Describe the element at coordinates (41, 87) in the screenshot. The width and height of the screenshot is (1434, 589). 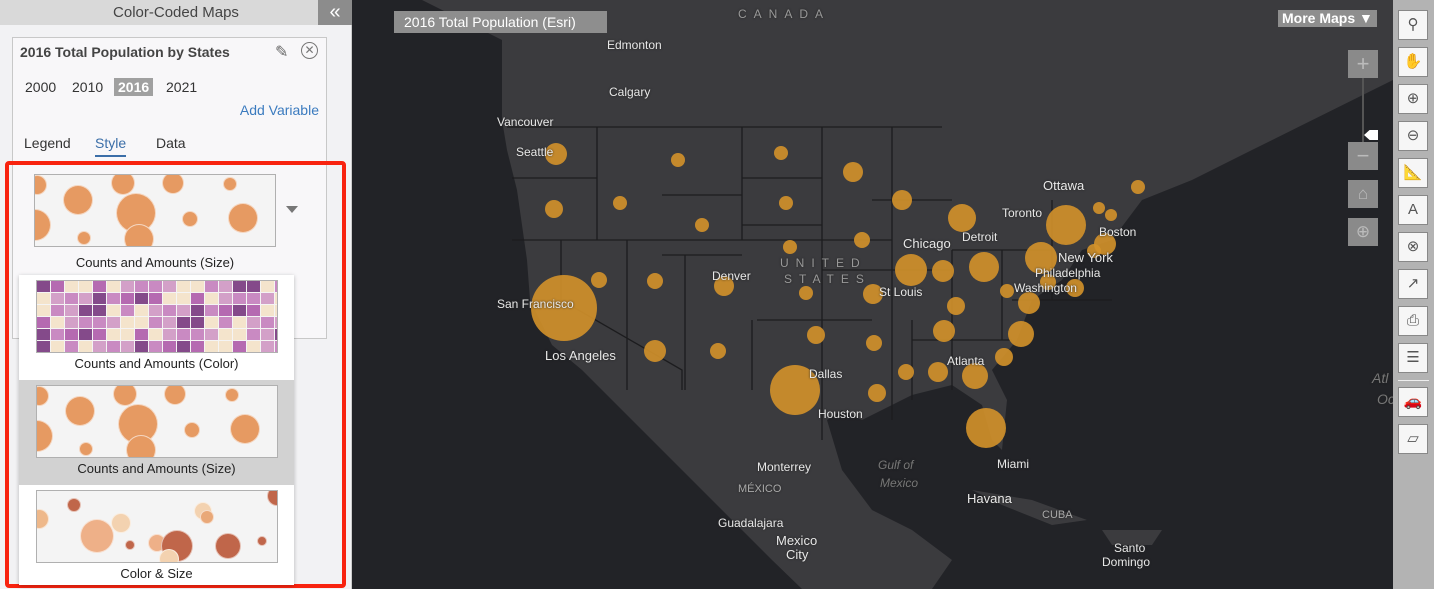
I see `year-2000: 2000` at that location.